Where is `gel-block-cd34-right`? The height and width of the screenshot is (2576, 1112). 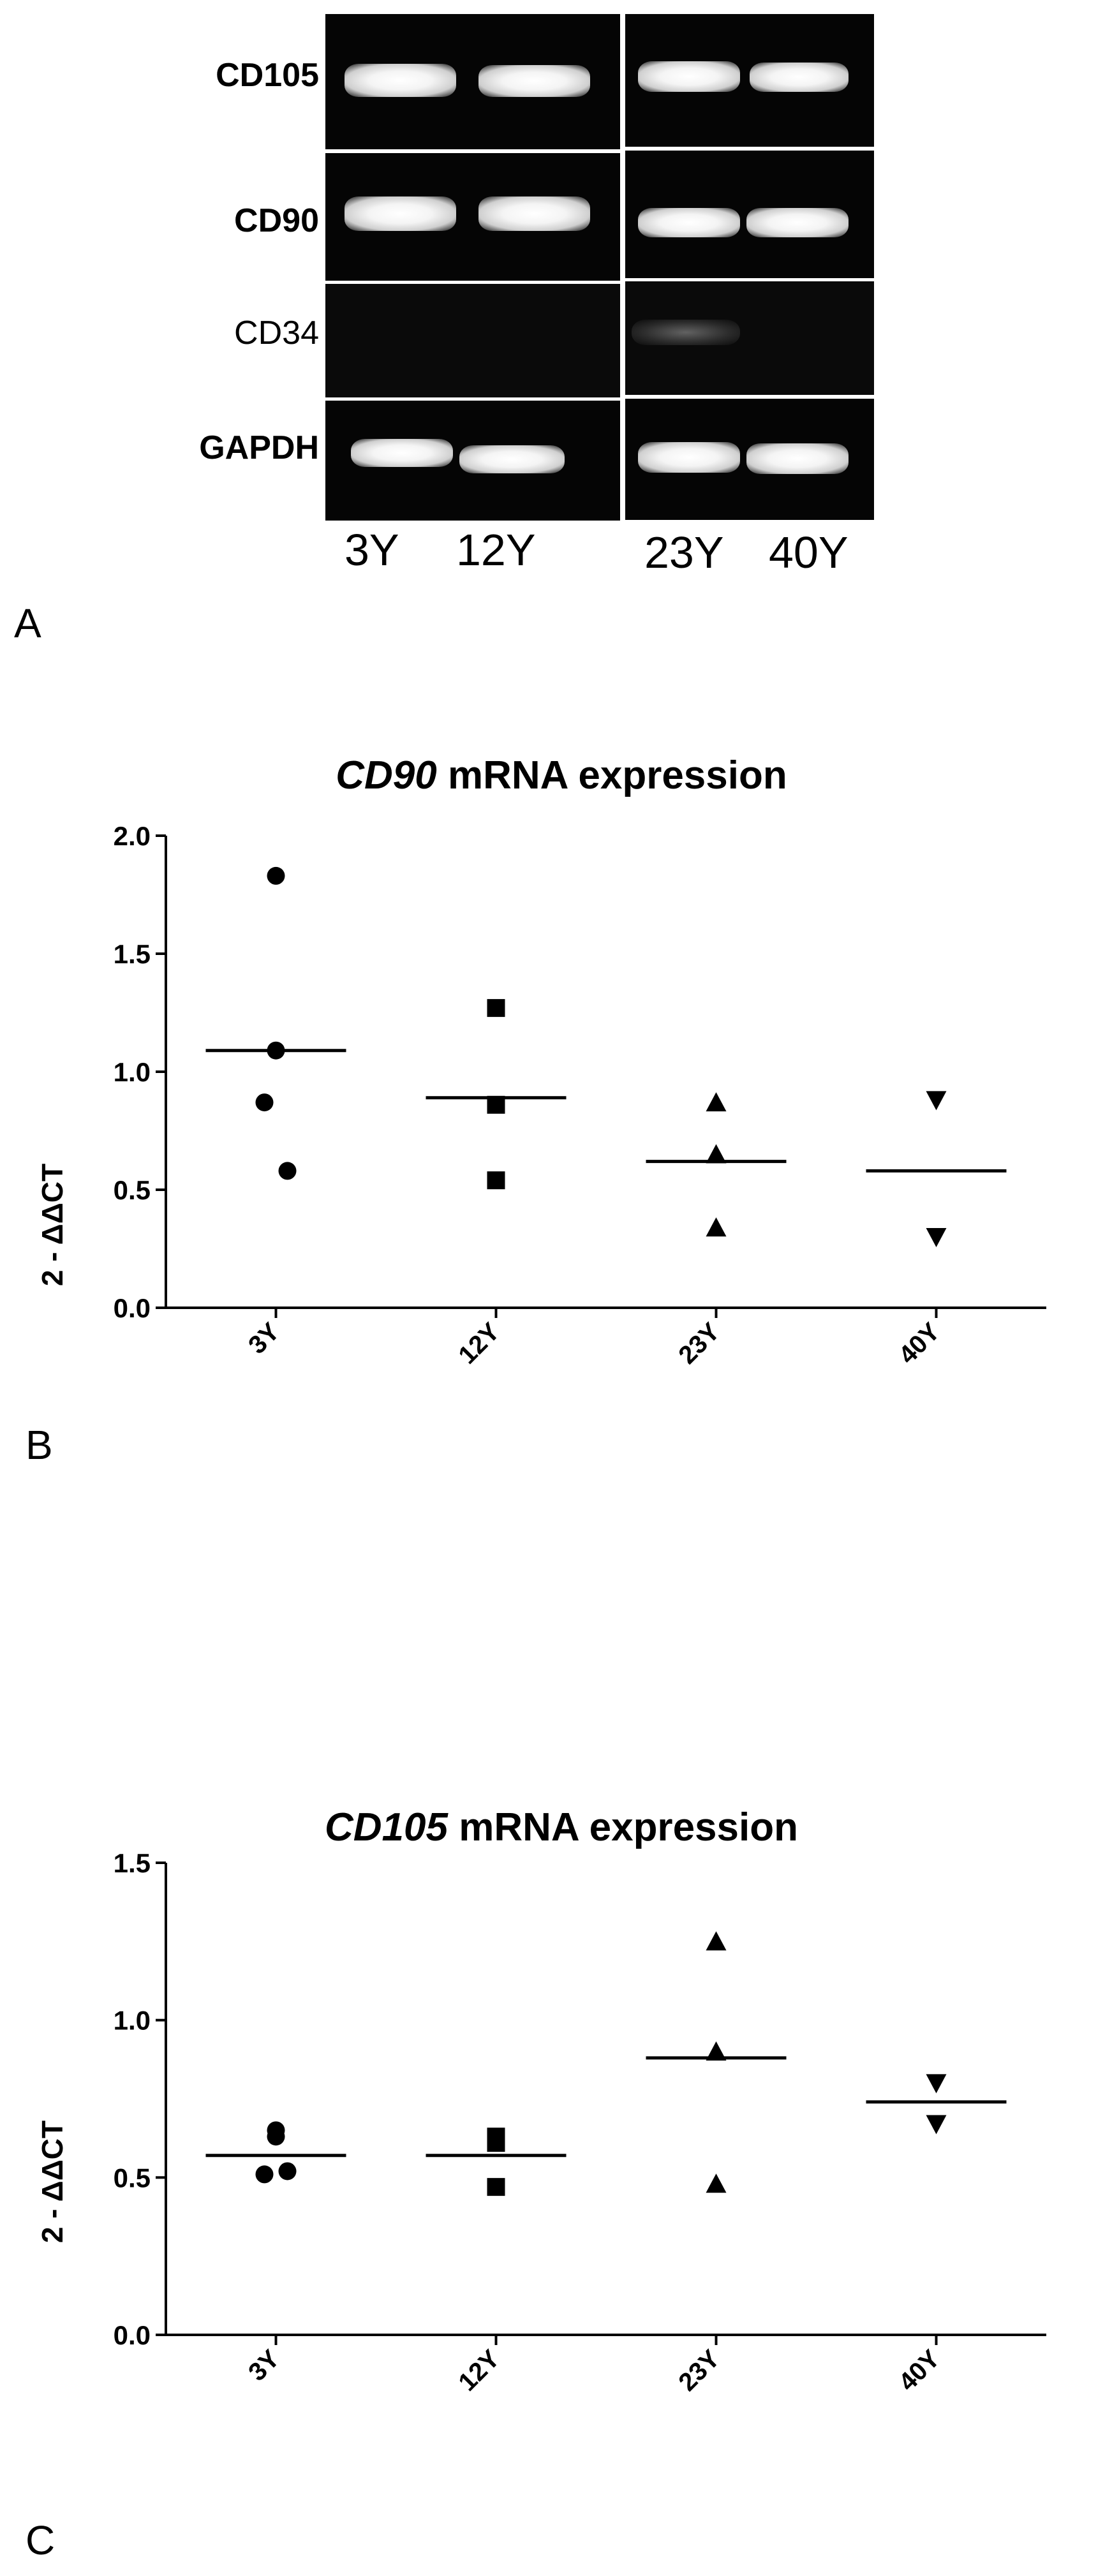 gel-block-cd34-right is located at coordinates (749, 338).